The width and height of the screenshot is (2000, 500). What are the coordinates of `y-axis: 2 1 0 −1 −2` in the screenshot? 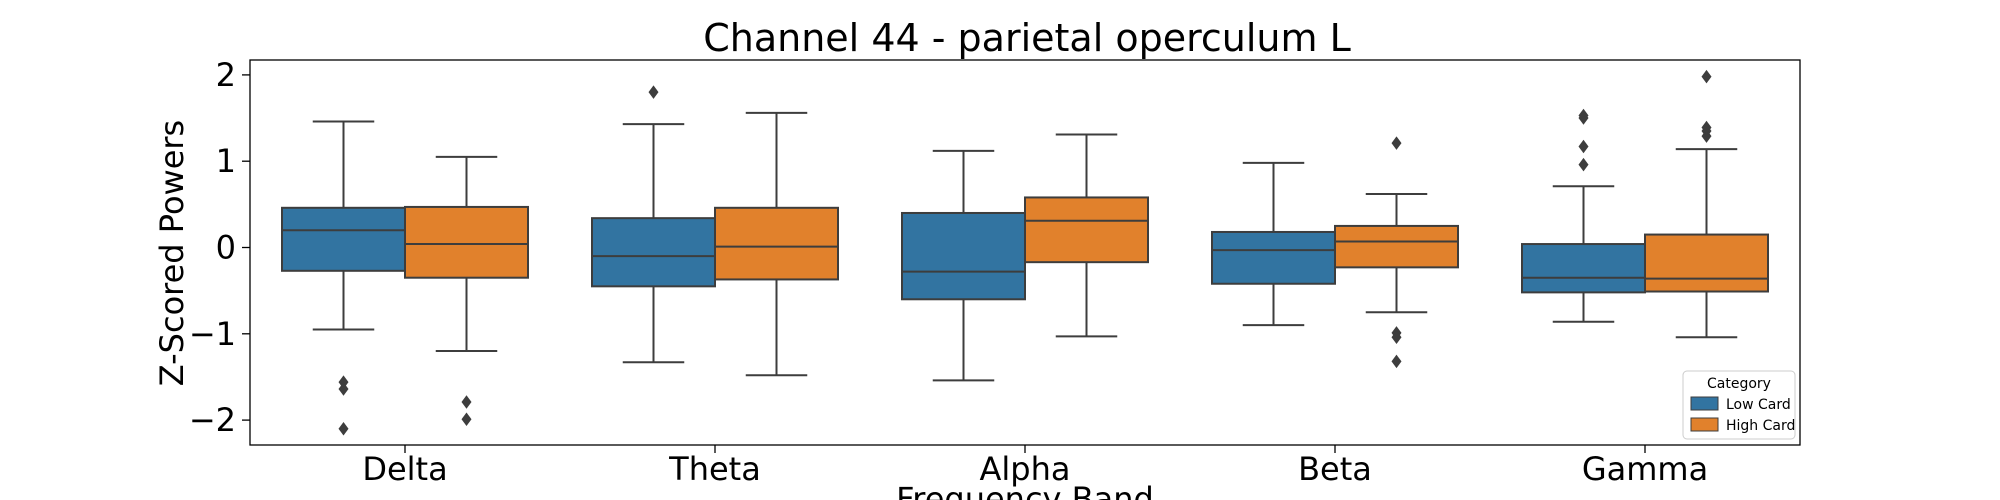 It's located at (219, 247).